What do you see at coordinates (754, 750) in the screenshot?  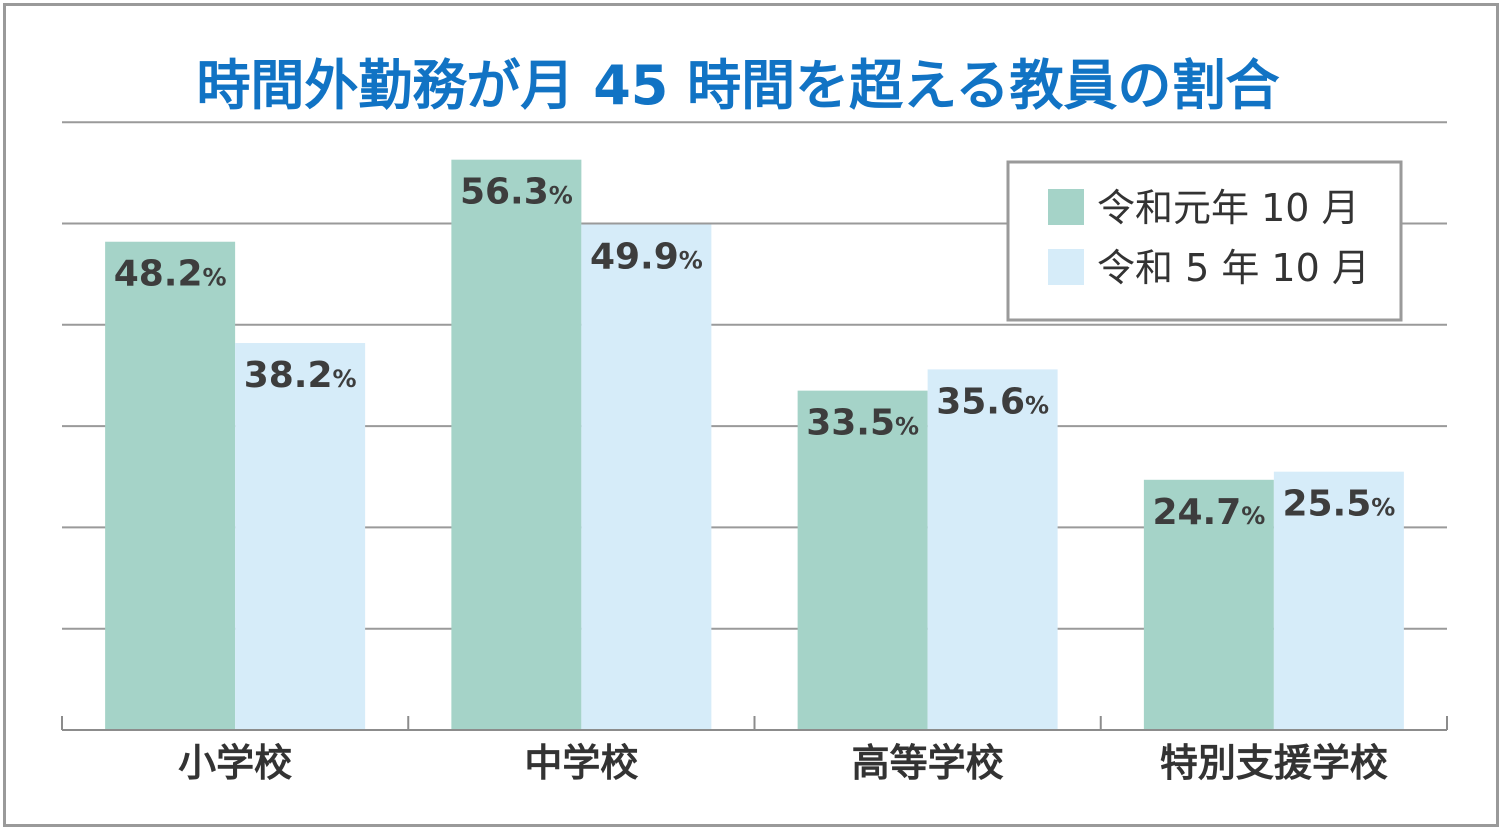 I see `x-axis: 小学校 中学校 高等学校 特別支援学校` at bounding box center [754, 750].